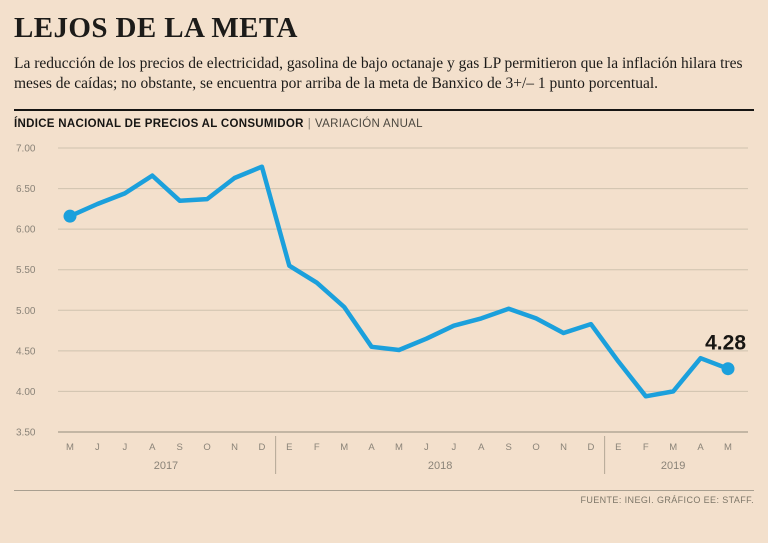 The image size is (768, 543). Describe the element at coordinates (26, 432) in the screenshot. I see `y-tick-label: 3.50` at that location.